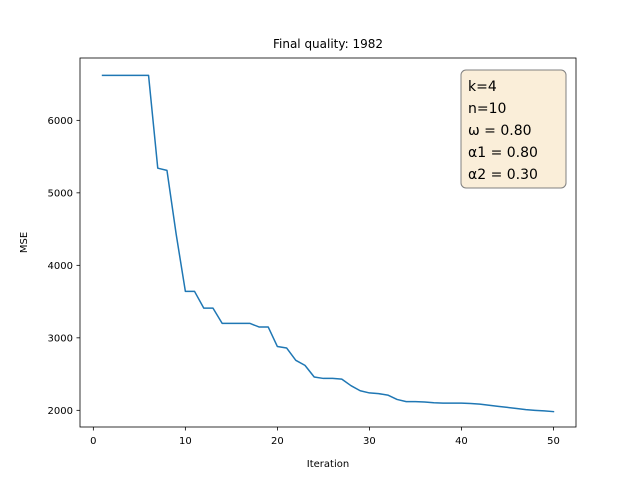 This screenshot has height=480, width=640. What do you see at coordinates (482, 87) in the screenshot?
I see `annotation-k: k=4` at bounding box center [482, 87].